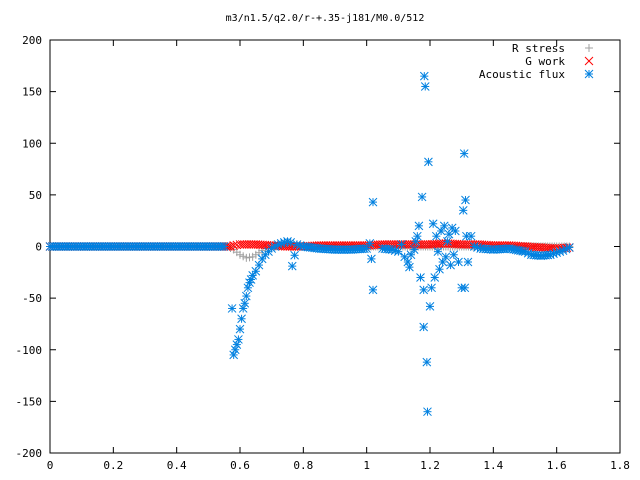 Image resolution: width=640 pixels, height=480 pixels. I want to click on y-tick-label: 0, so click(38, 247).